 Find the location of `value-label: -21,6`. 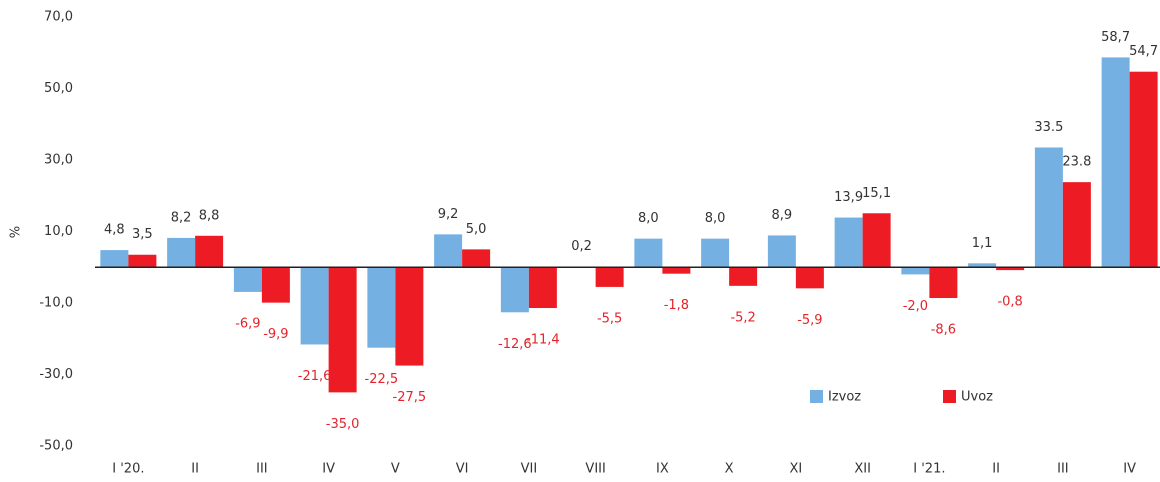

value-label: -21,6 is located at coordinates (315, 376).